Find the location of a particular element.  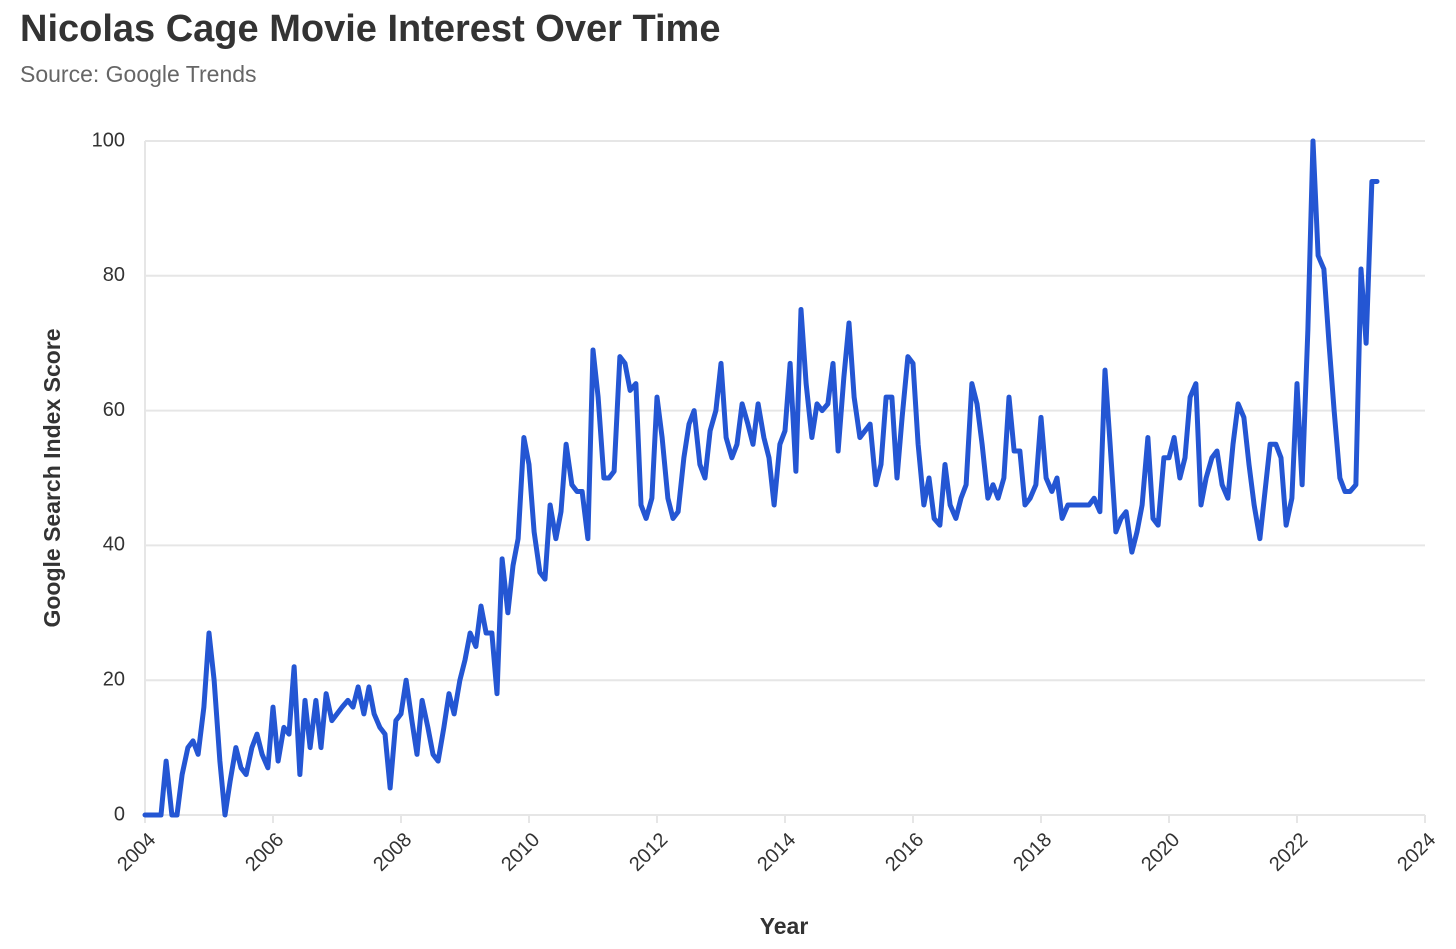

chart-subtitle: Source: Google Trends is located at coordinates (138, 74).